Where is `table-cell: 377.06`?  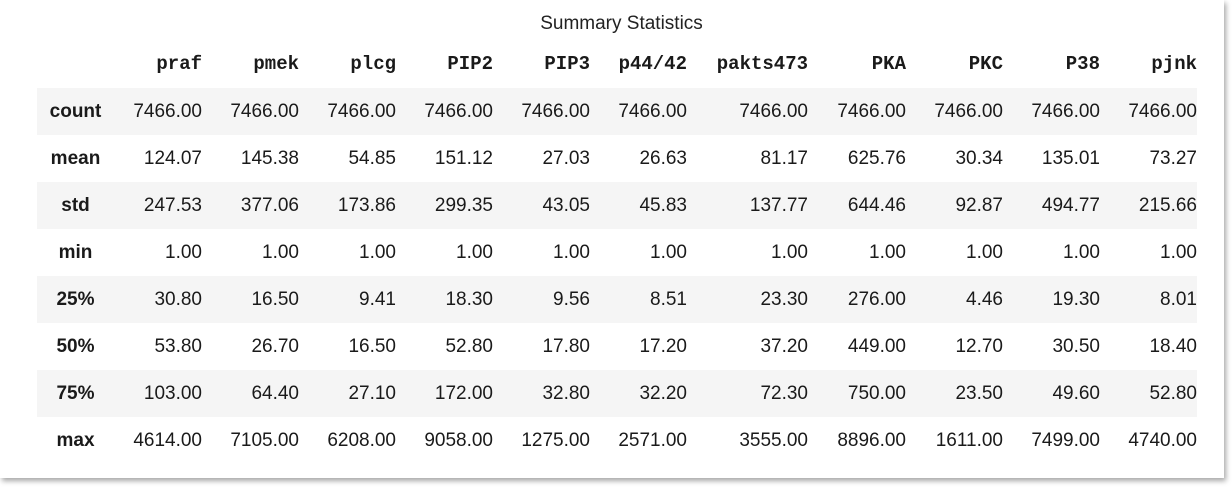
table-cell: 377.06 is located at coordinates (269, 205).